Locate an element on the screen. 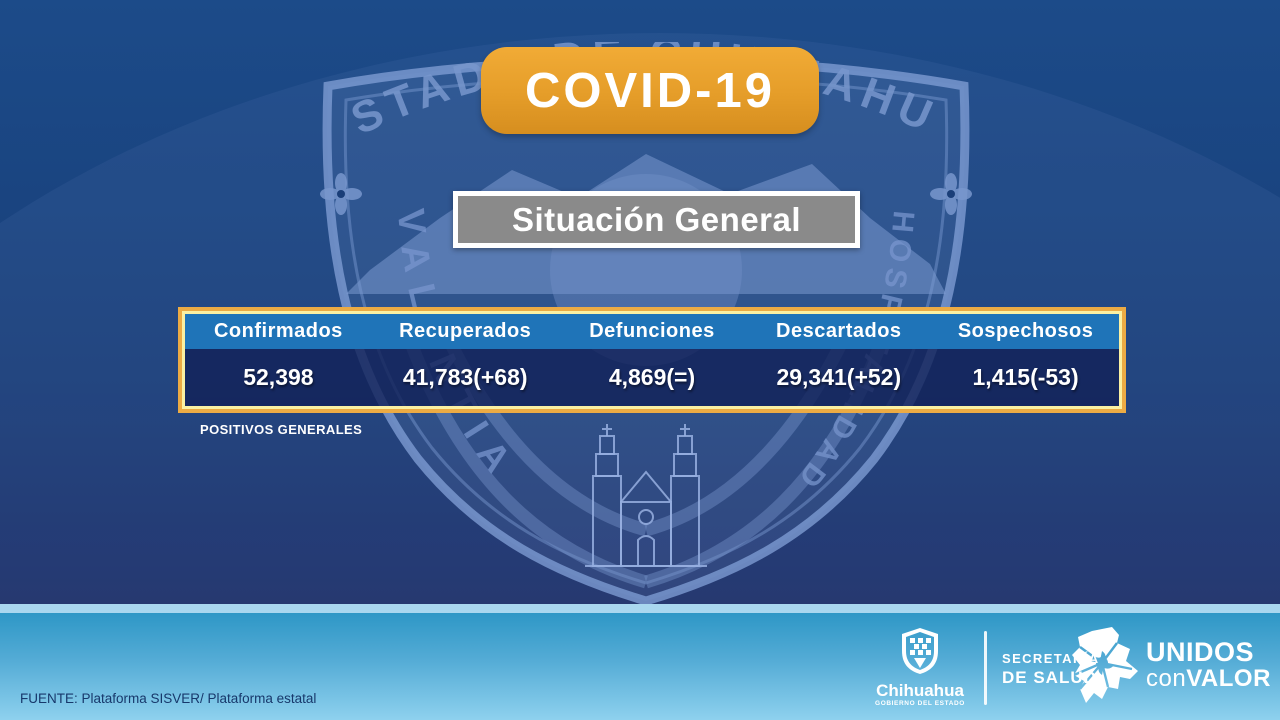 This screenshot has width=1280, height=720. footer-accent-strip is located at coordinates (640, 608).